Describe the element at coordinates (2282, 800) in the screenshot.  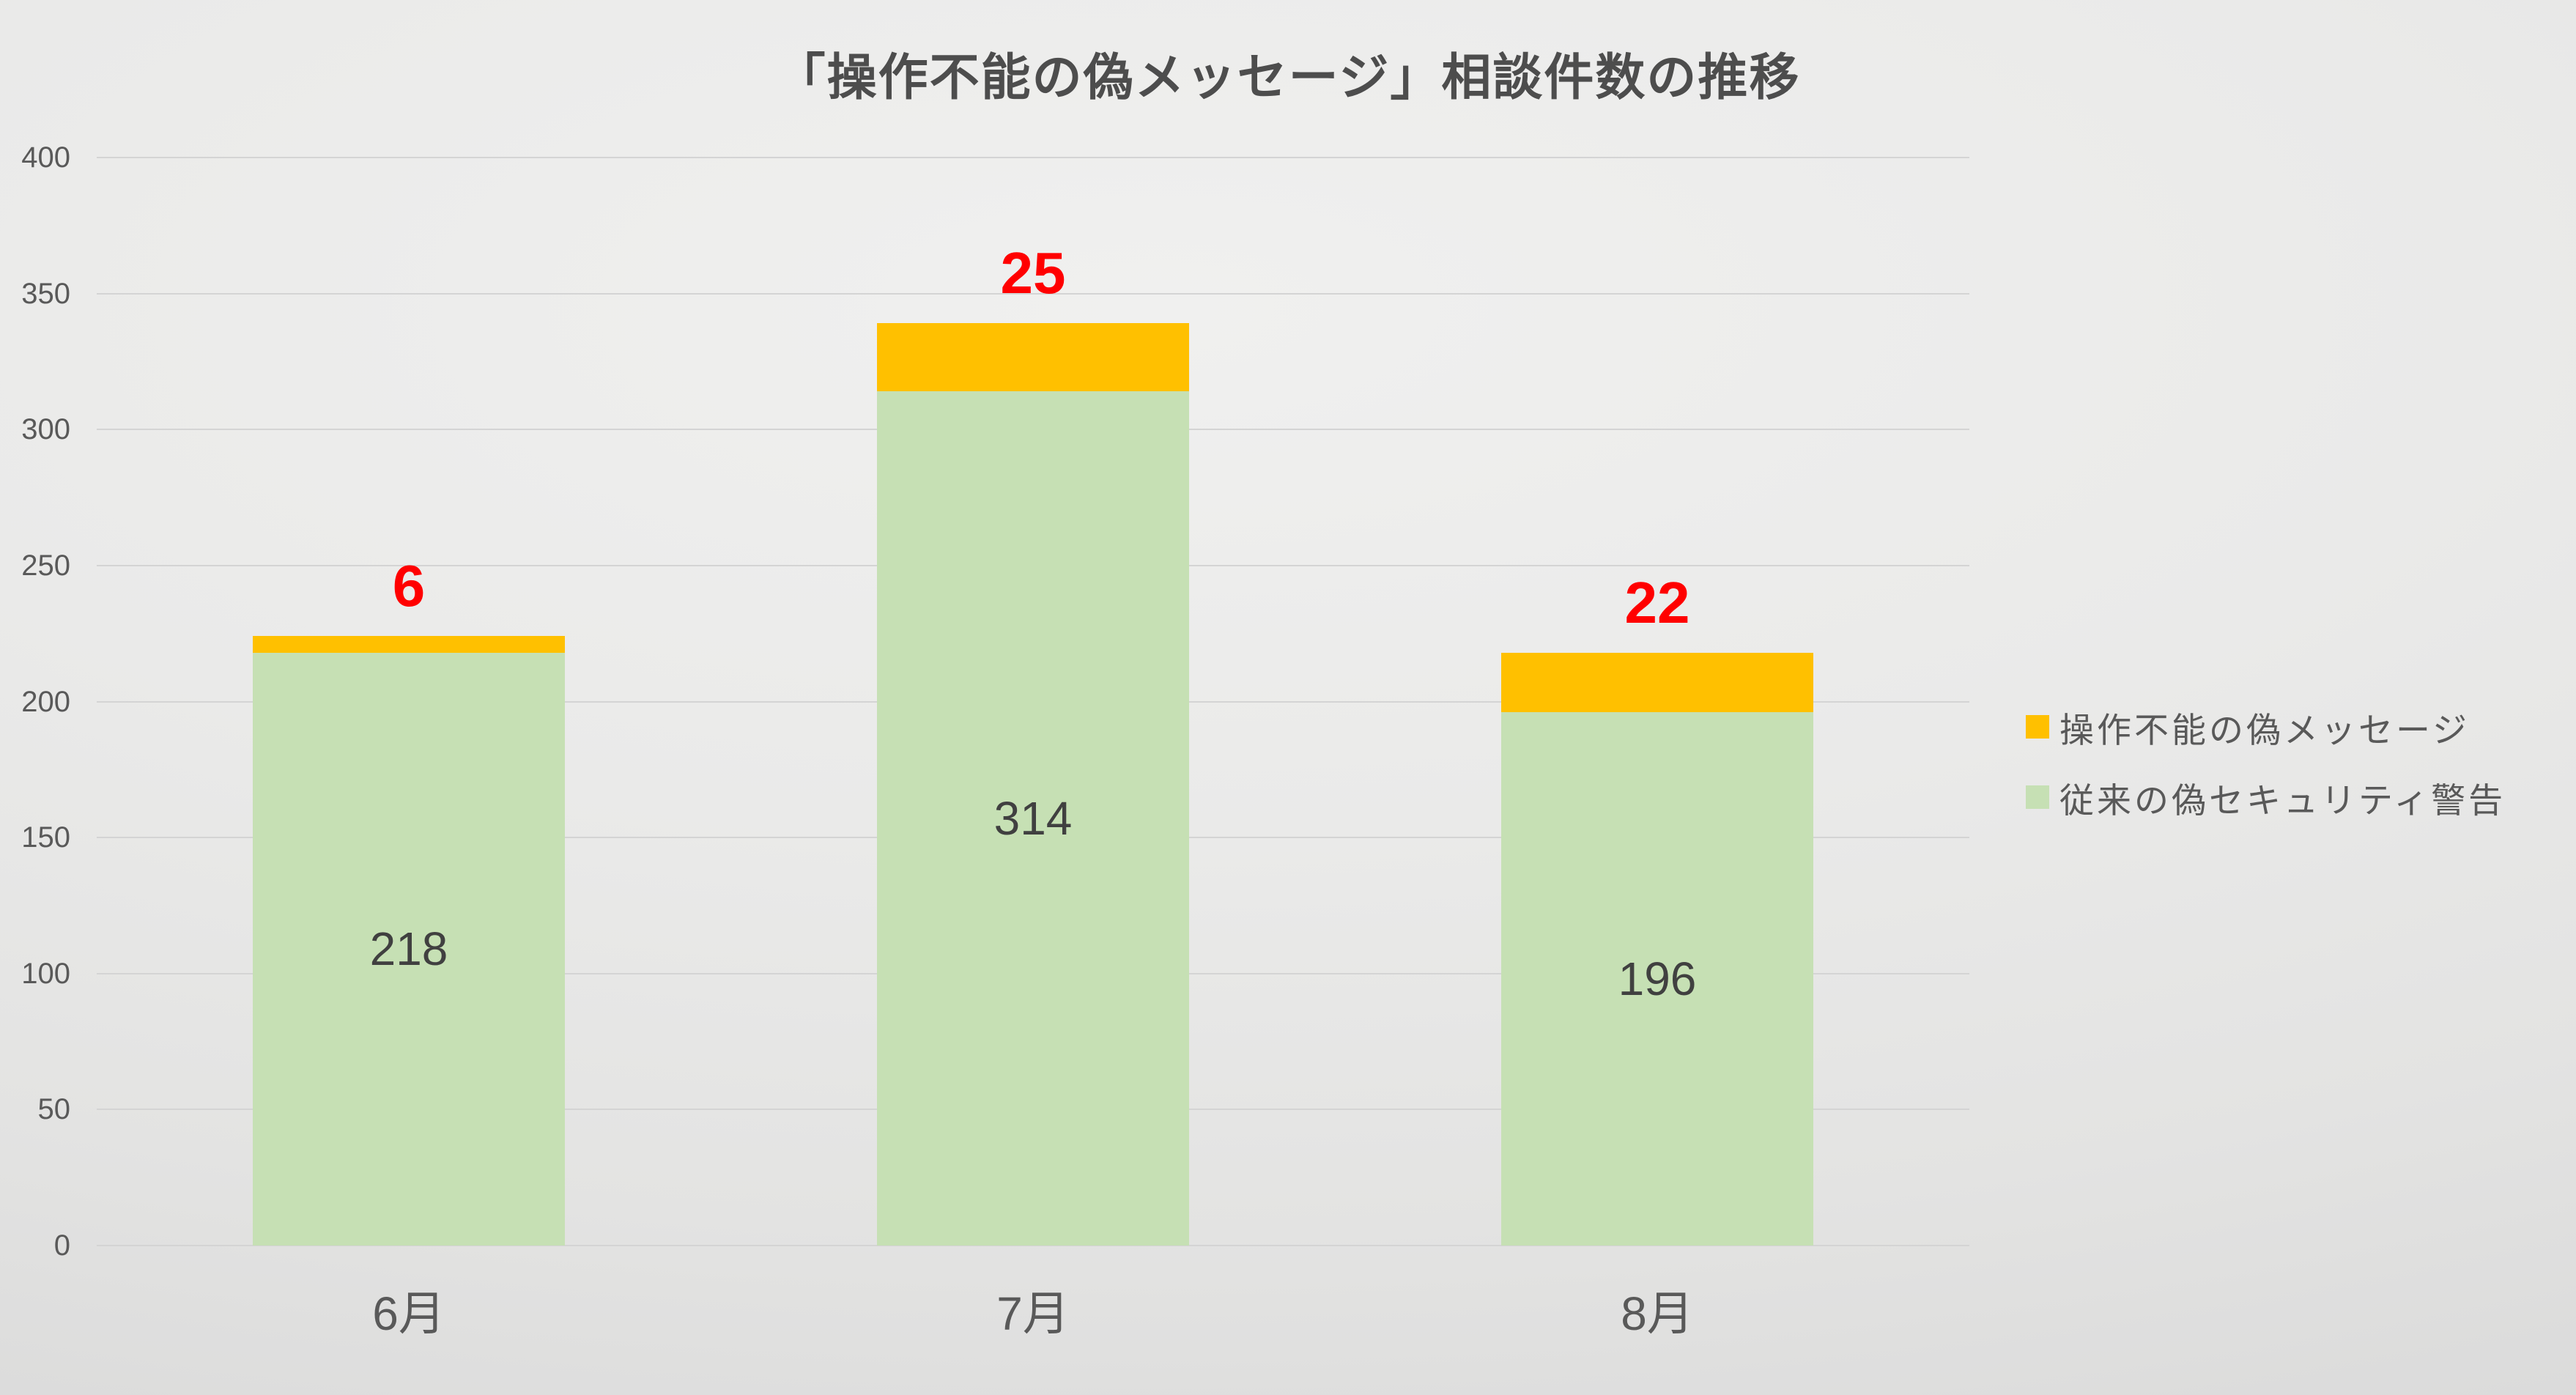
I see `legend-label-traditional-warning: 従来の偽セキュリティ警告` at that location.